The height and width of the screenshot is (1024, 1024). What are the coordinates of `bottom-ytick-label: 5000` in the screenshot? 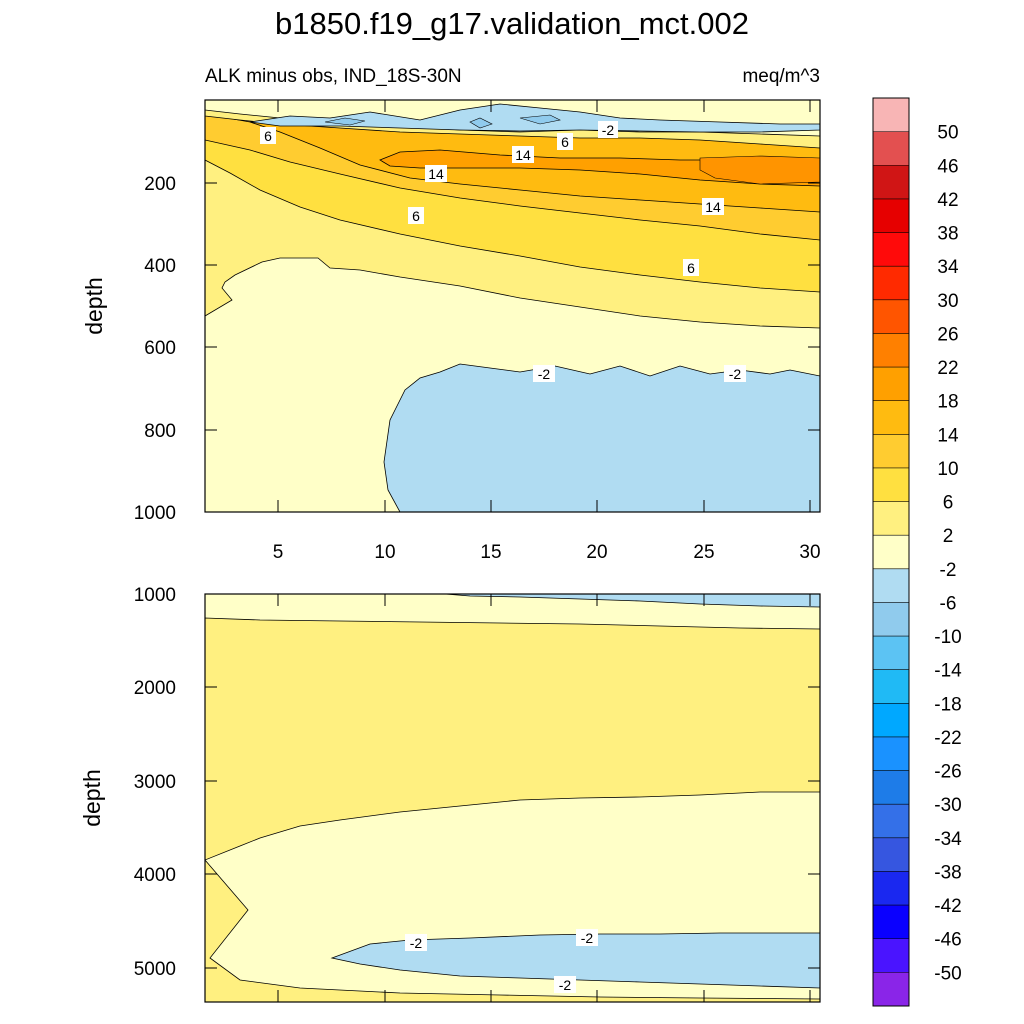 It's located at (155, 969).